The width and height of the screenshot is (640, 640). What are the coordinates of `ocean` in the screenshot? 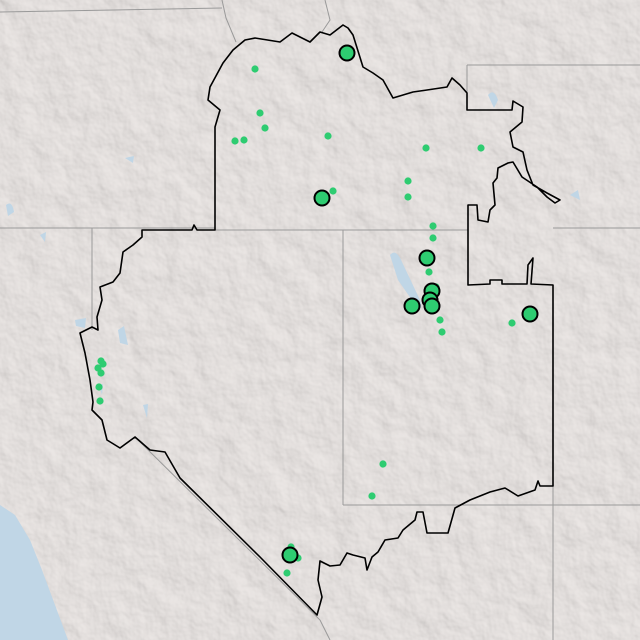 It's located at (34, 572).